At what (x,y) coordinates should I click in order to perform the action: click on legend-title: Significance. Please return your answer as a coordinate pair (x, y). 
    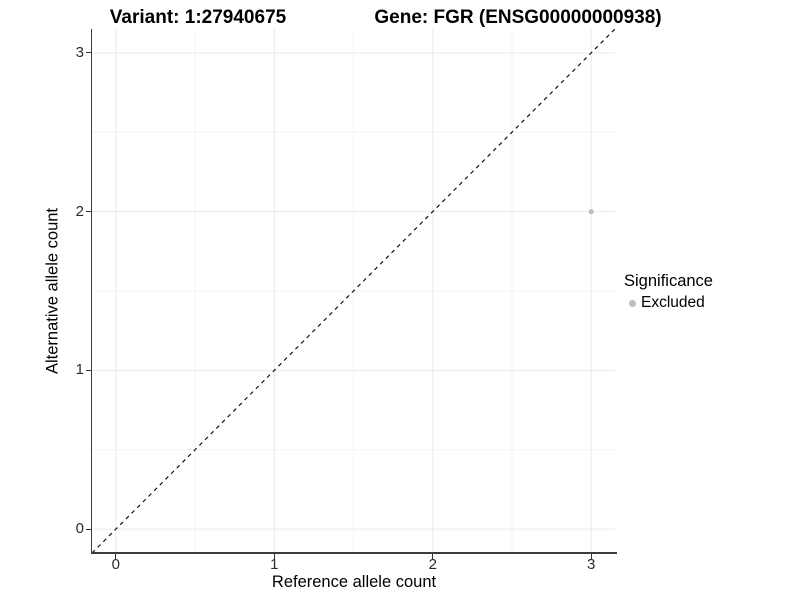
    Looking at the image, I should click on (668, 281).